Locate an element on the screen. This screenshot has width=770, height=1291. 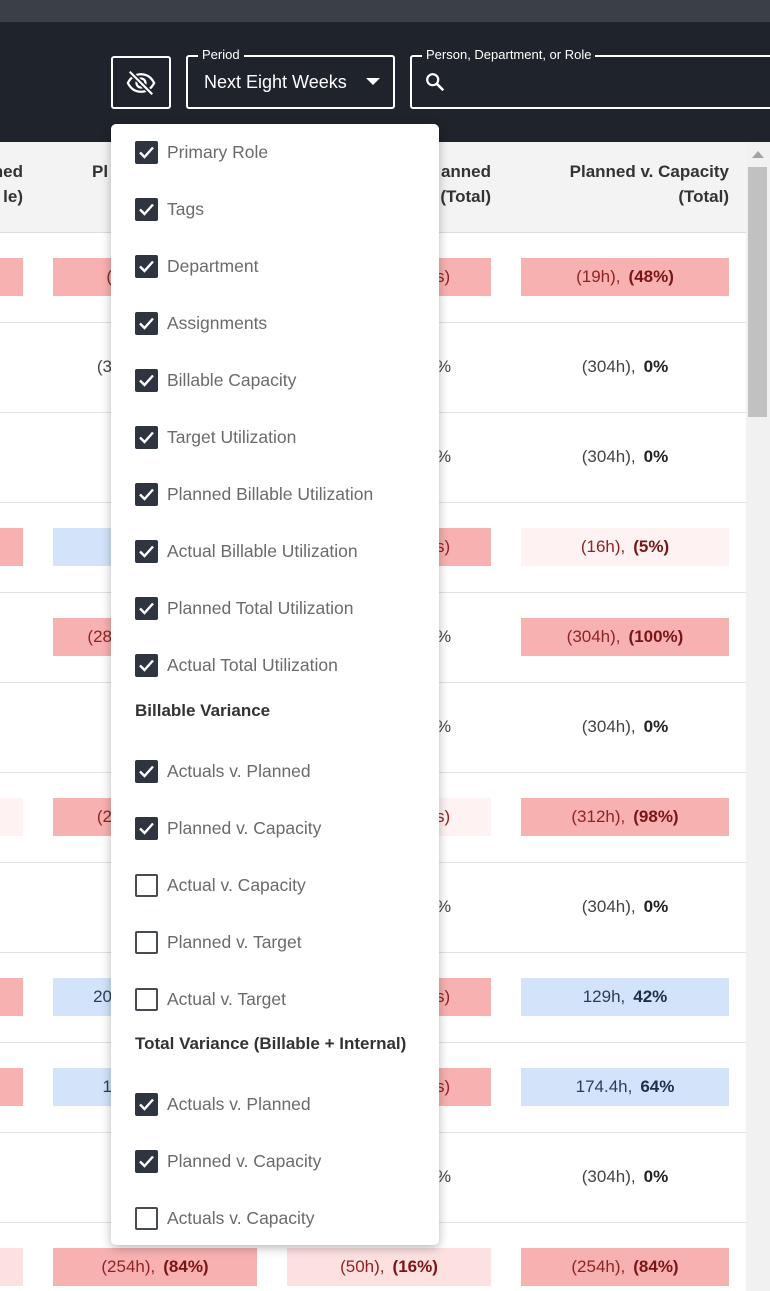
menu-item-label: Planned Total Utilization is located at coordinates (260, 608).